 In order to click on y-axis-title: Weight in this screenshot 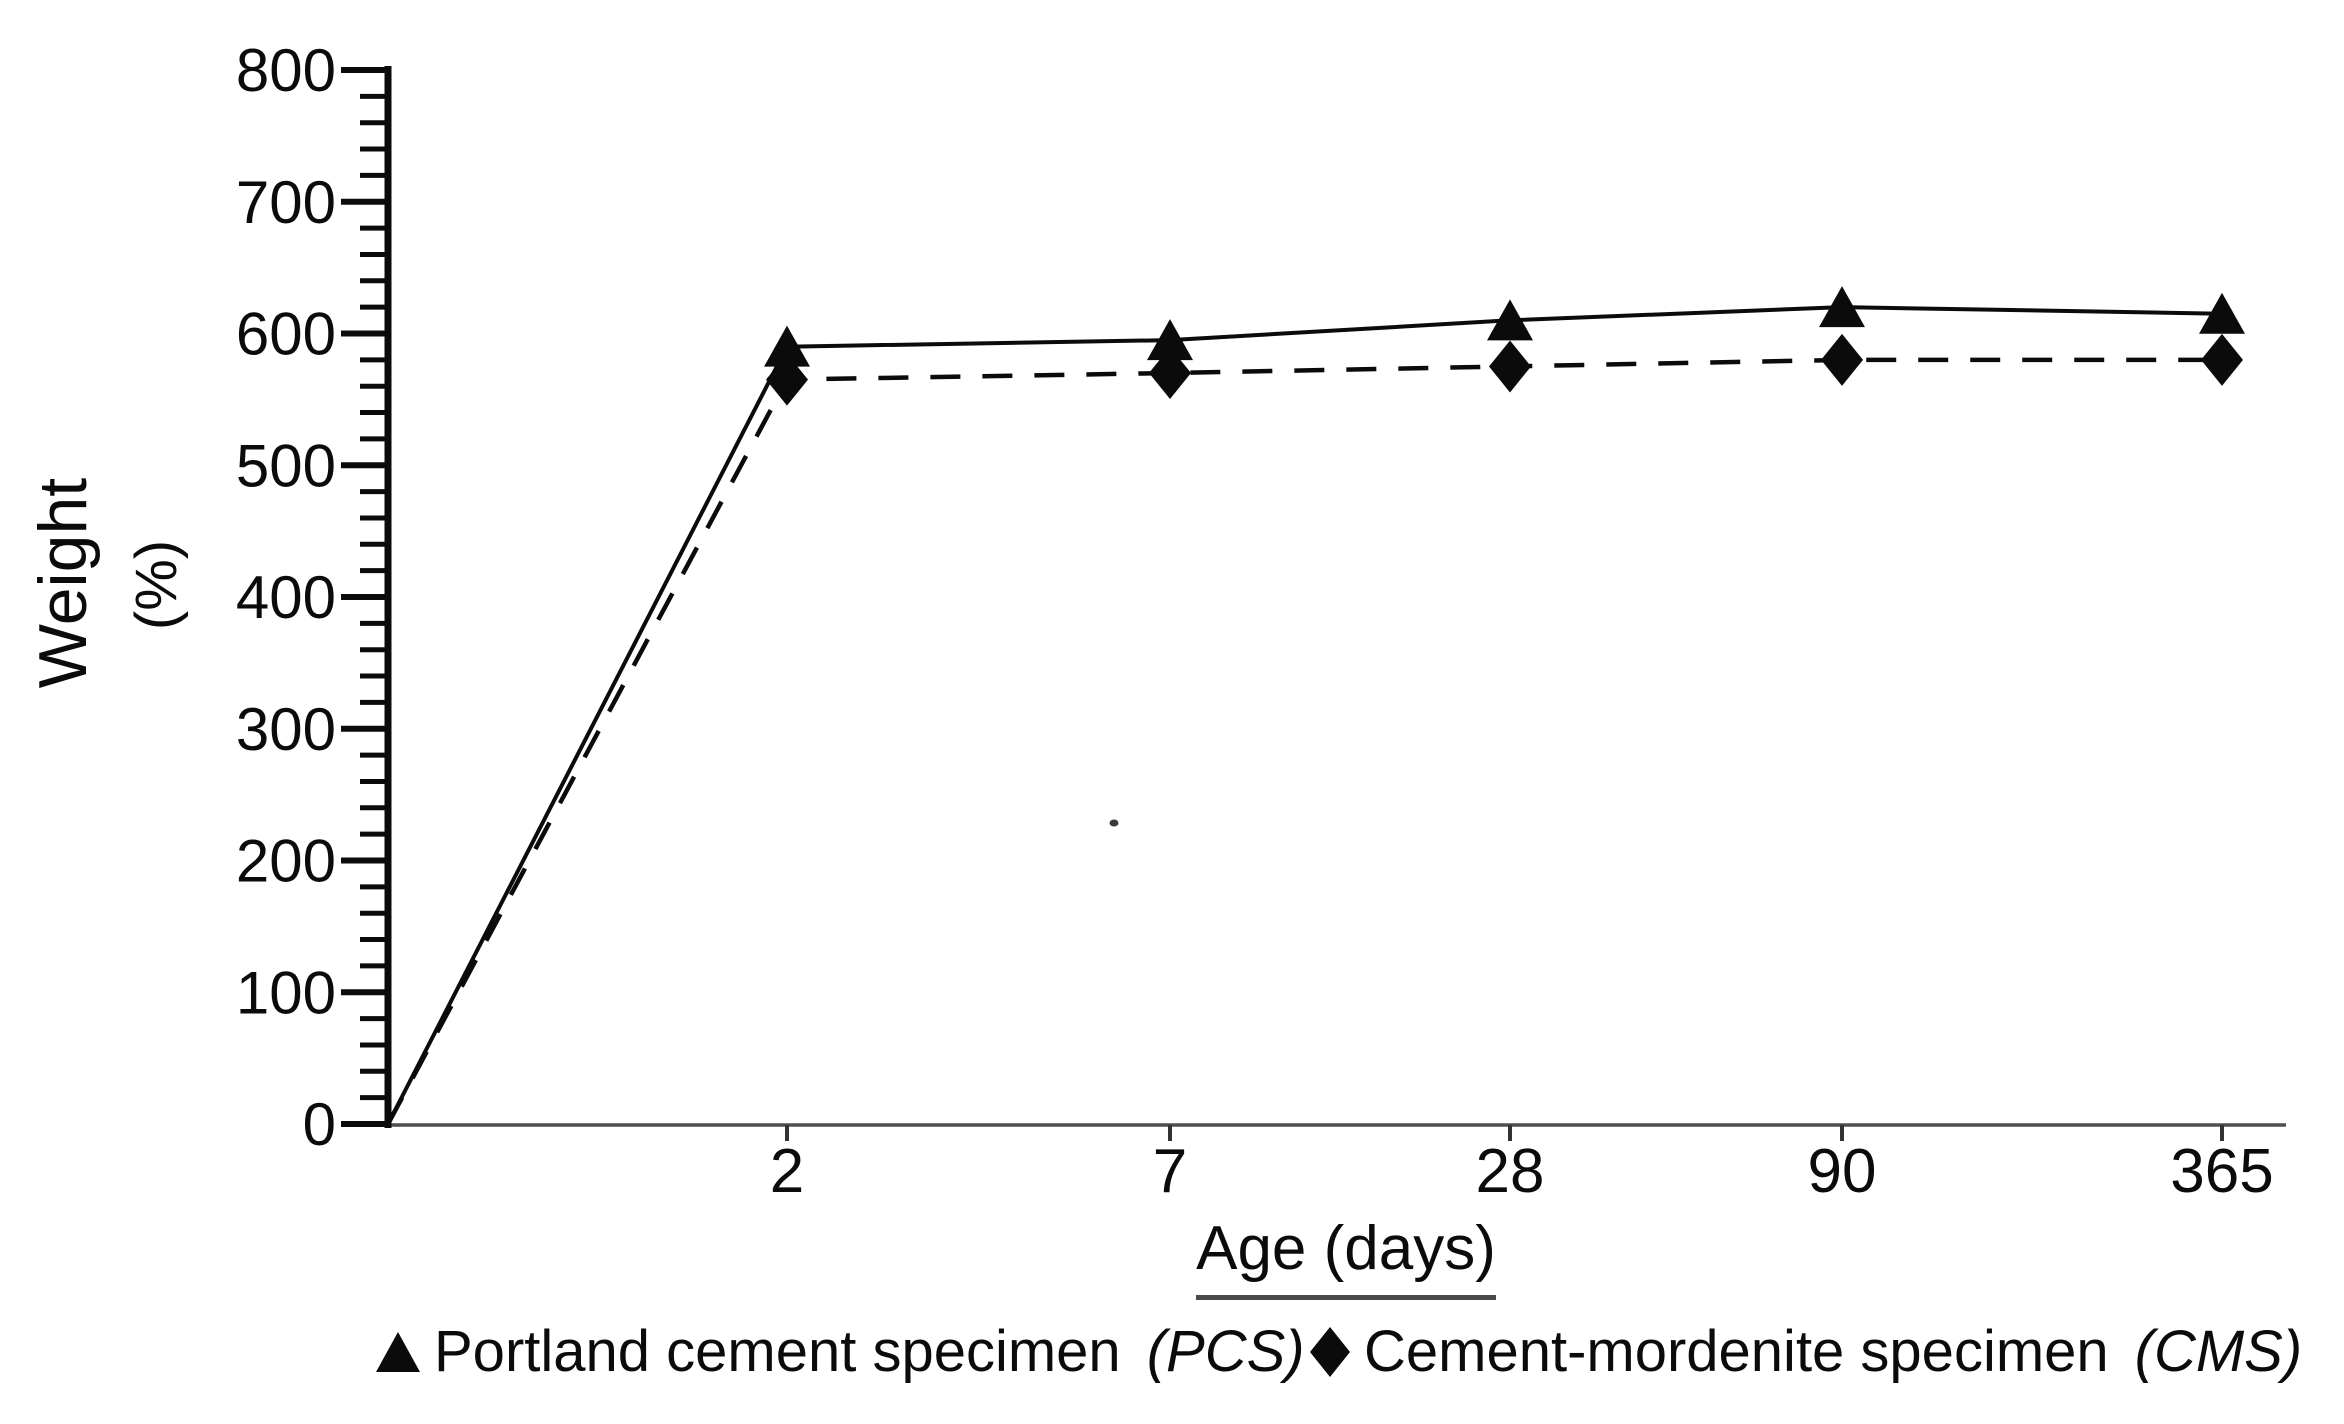, I will do `click(63, 583)`.